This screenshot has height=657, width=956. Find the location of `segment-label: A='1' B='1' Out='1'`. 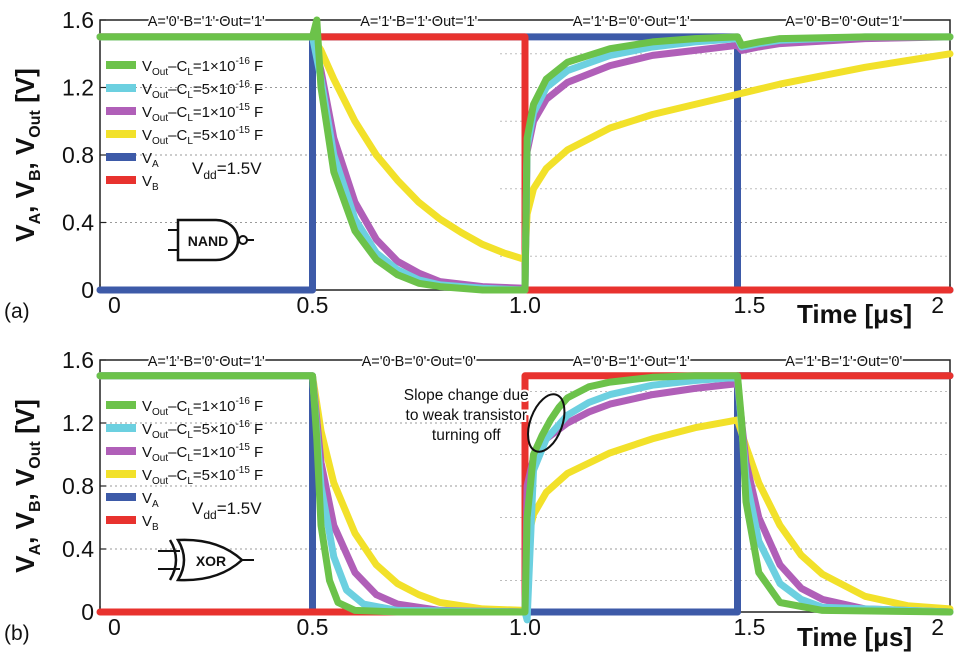

segment-label: A='1' B='1' Out='1' is located at coordinates (418, 22).